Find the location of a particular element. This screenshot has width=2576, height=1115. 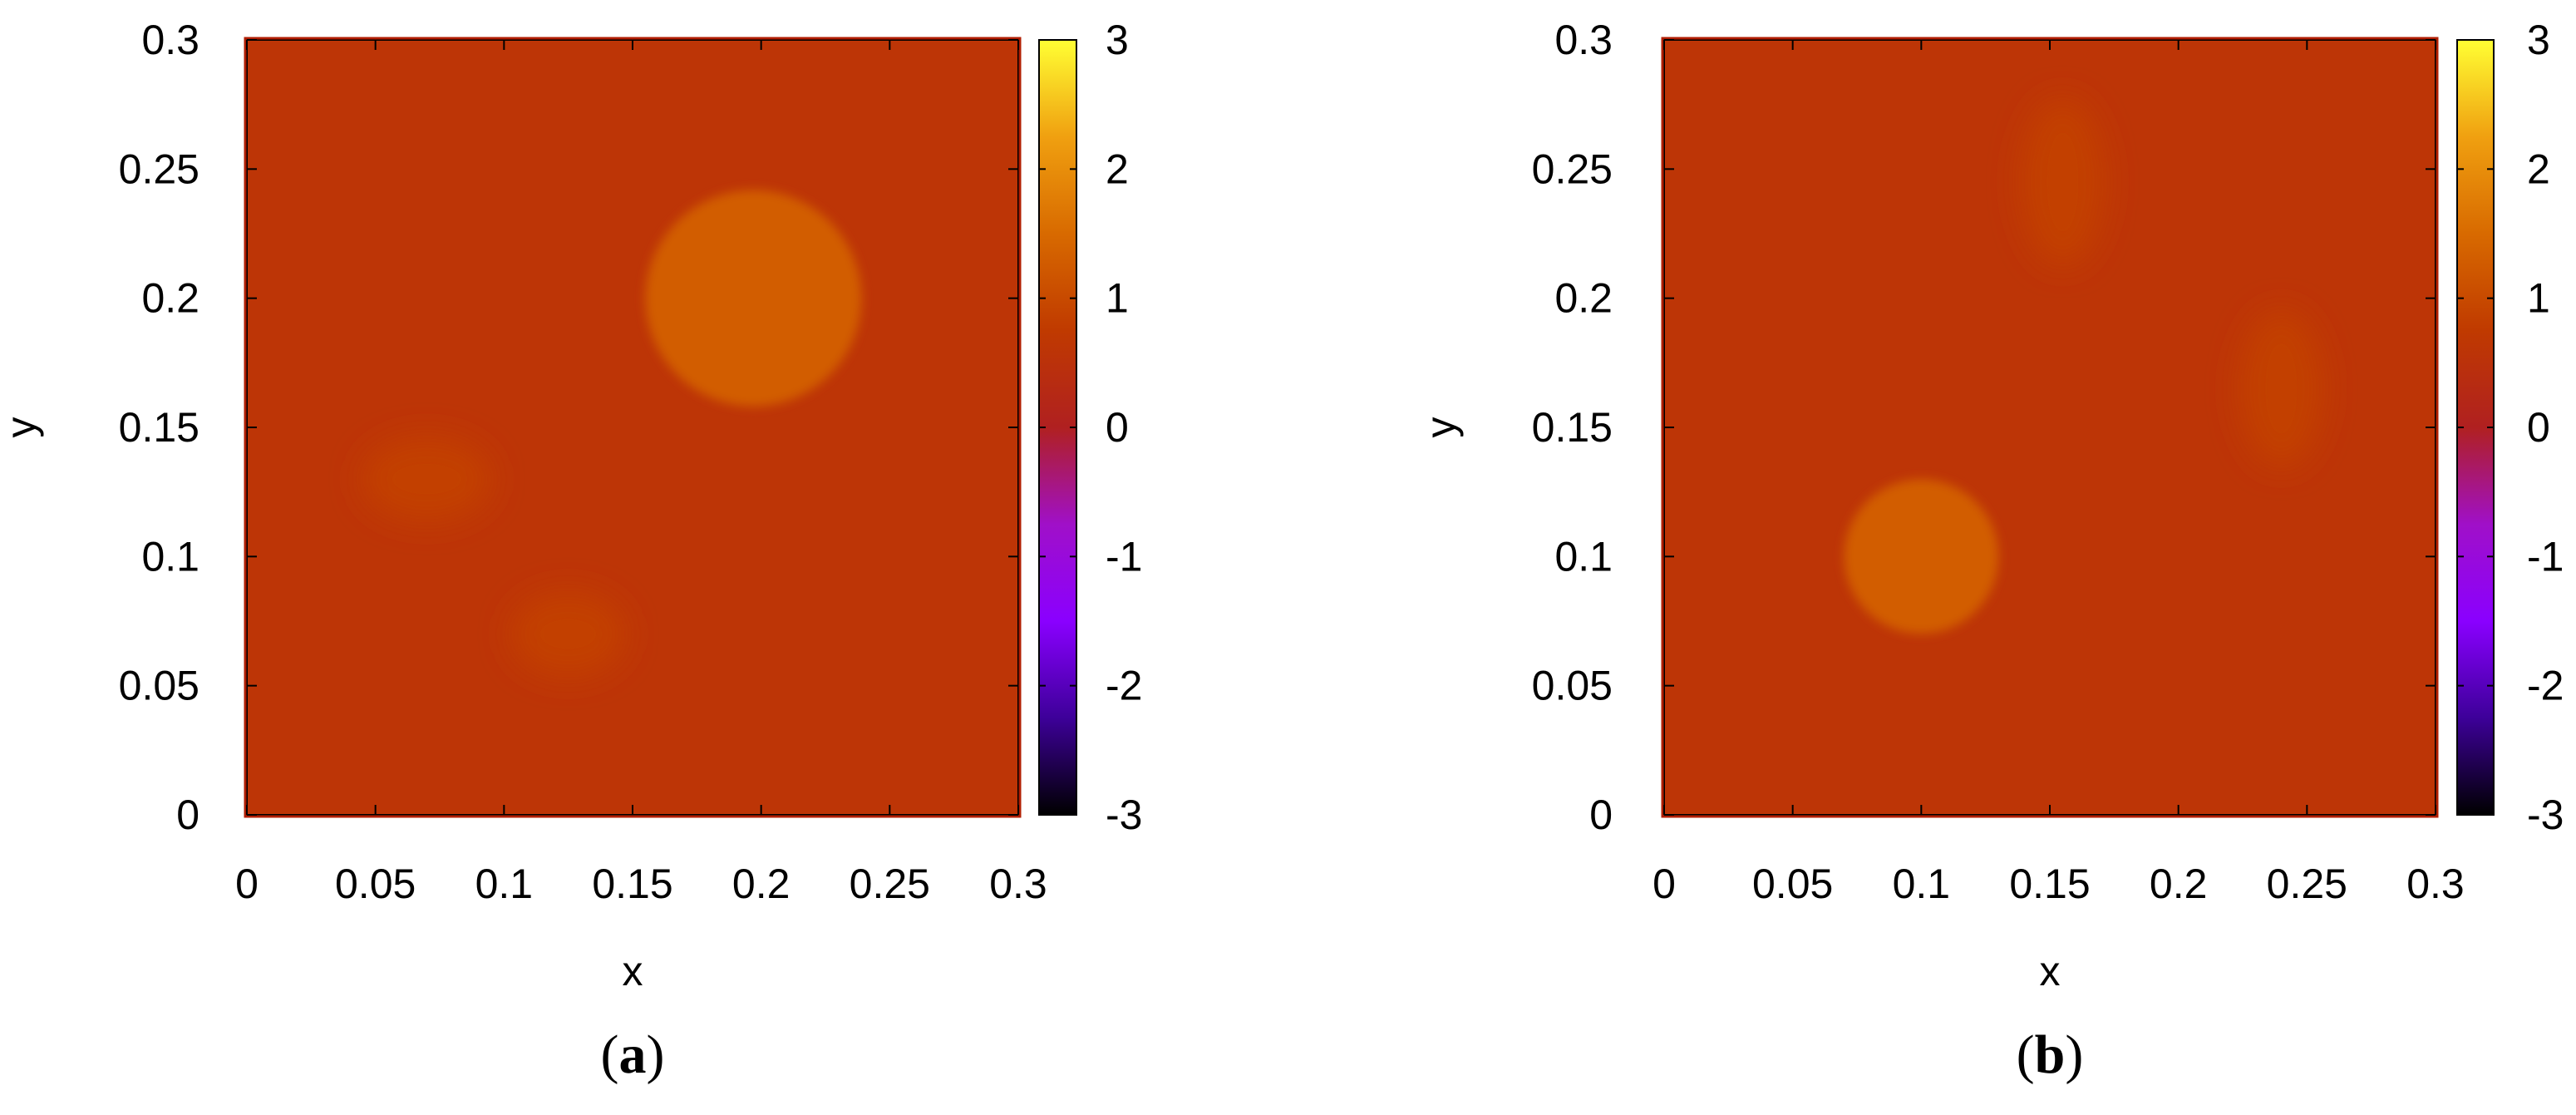

panel-label: (b) is located at coordinates (2050, 1054).